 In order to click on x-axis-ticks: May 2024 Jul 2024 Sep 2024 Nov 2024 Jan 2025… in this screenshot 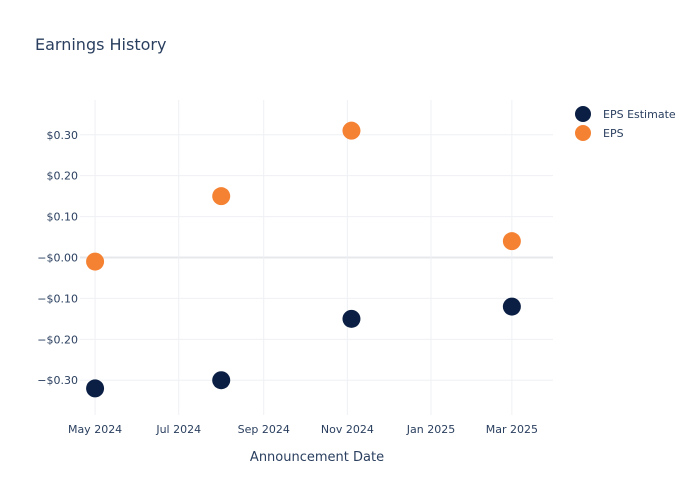, I will do `click(303, 429)`.